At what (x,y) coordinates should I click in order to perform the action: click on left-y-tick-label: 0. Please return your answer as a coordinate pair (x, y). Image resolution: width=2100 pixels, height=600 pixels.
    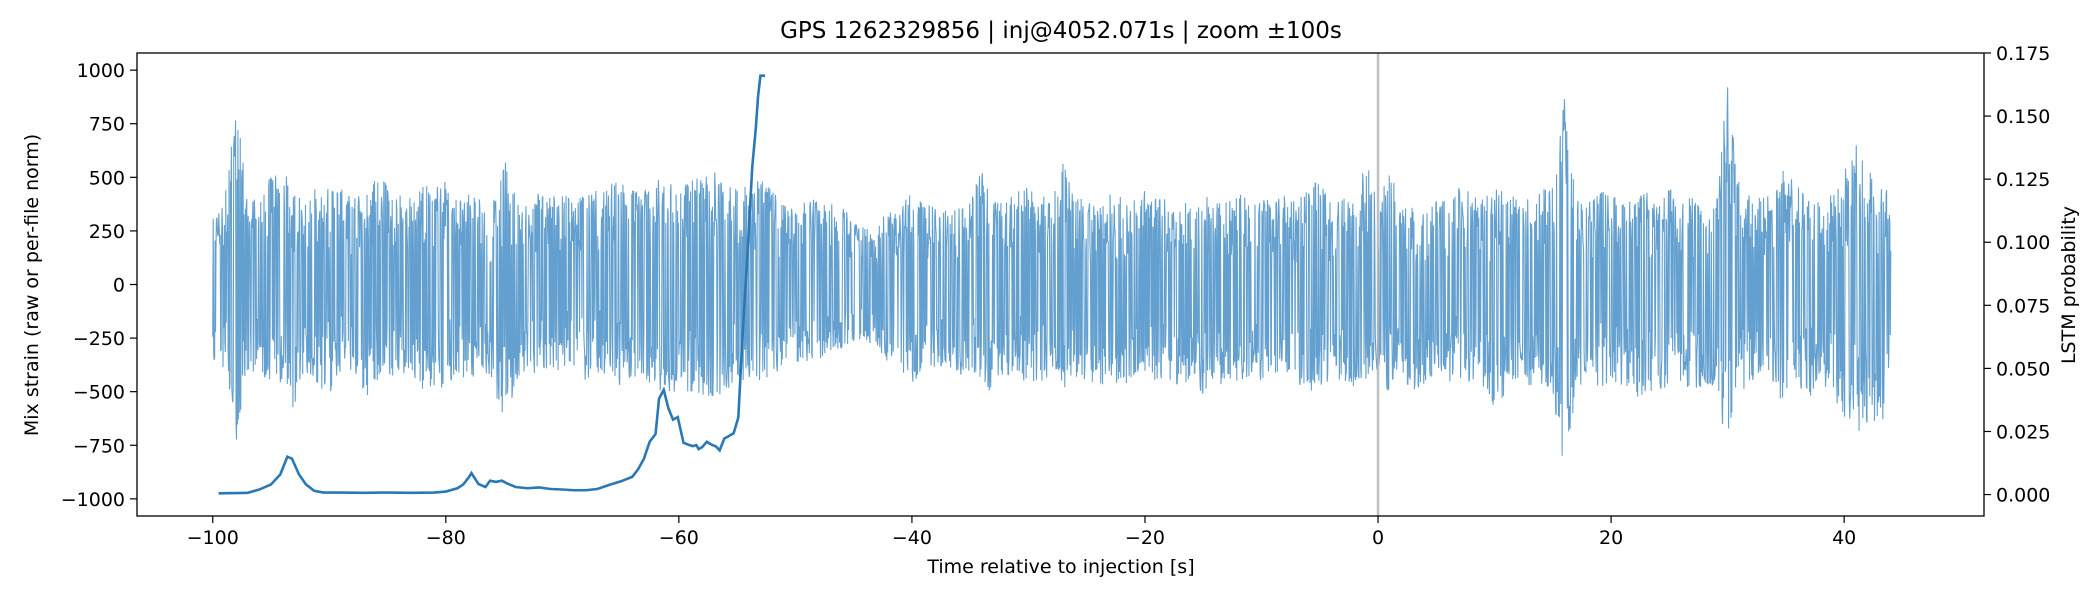
    Looking at the image, I should click on (119, 286).